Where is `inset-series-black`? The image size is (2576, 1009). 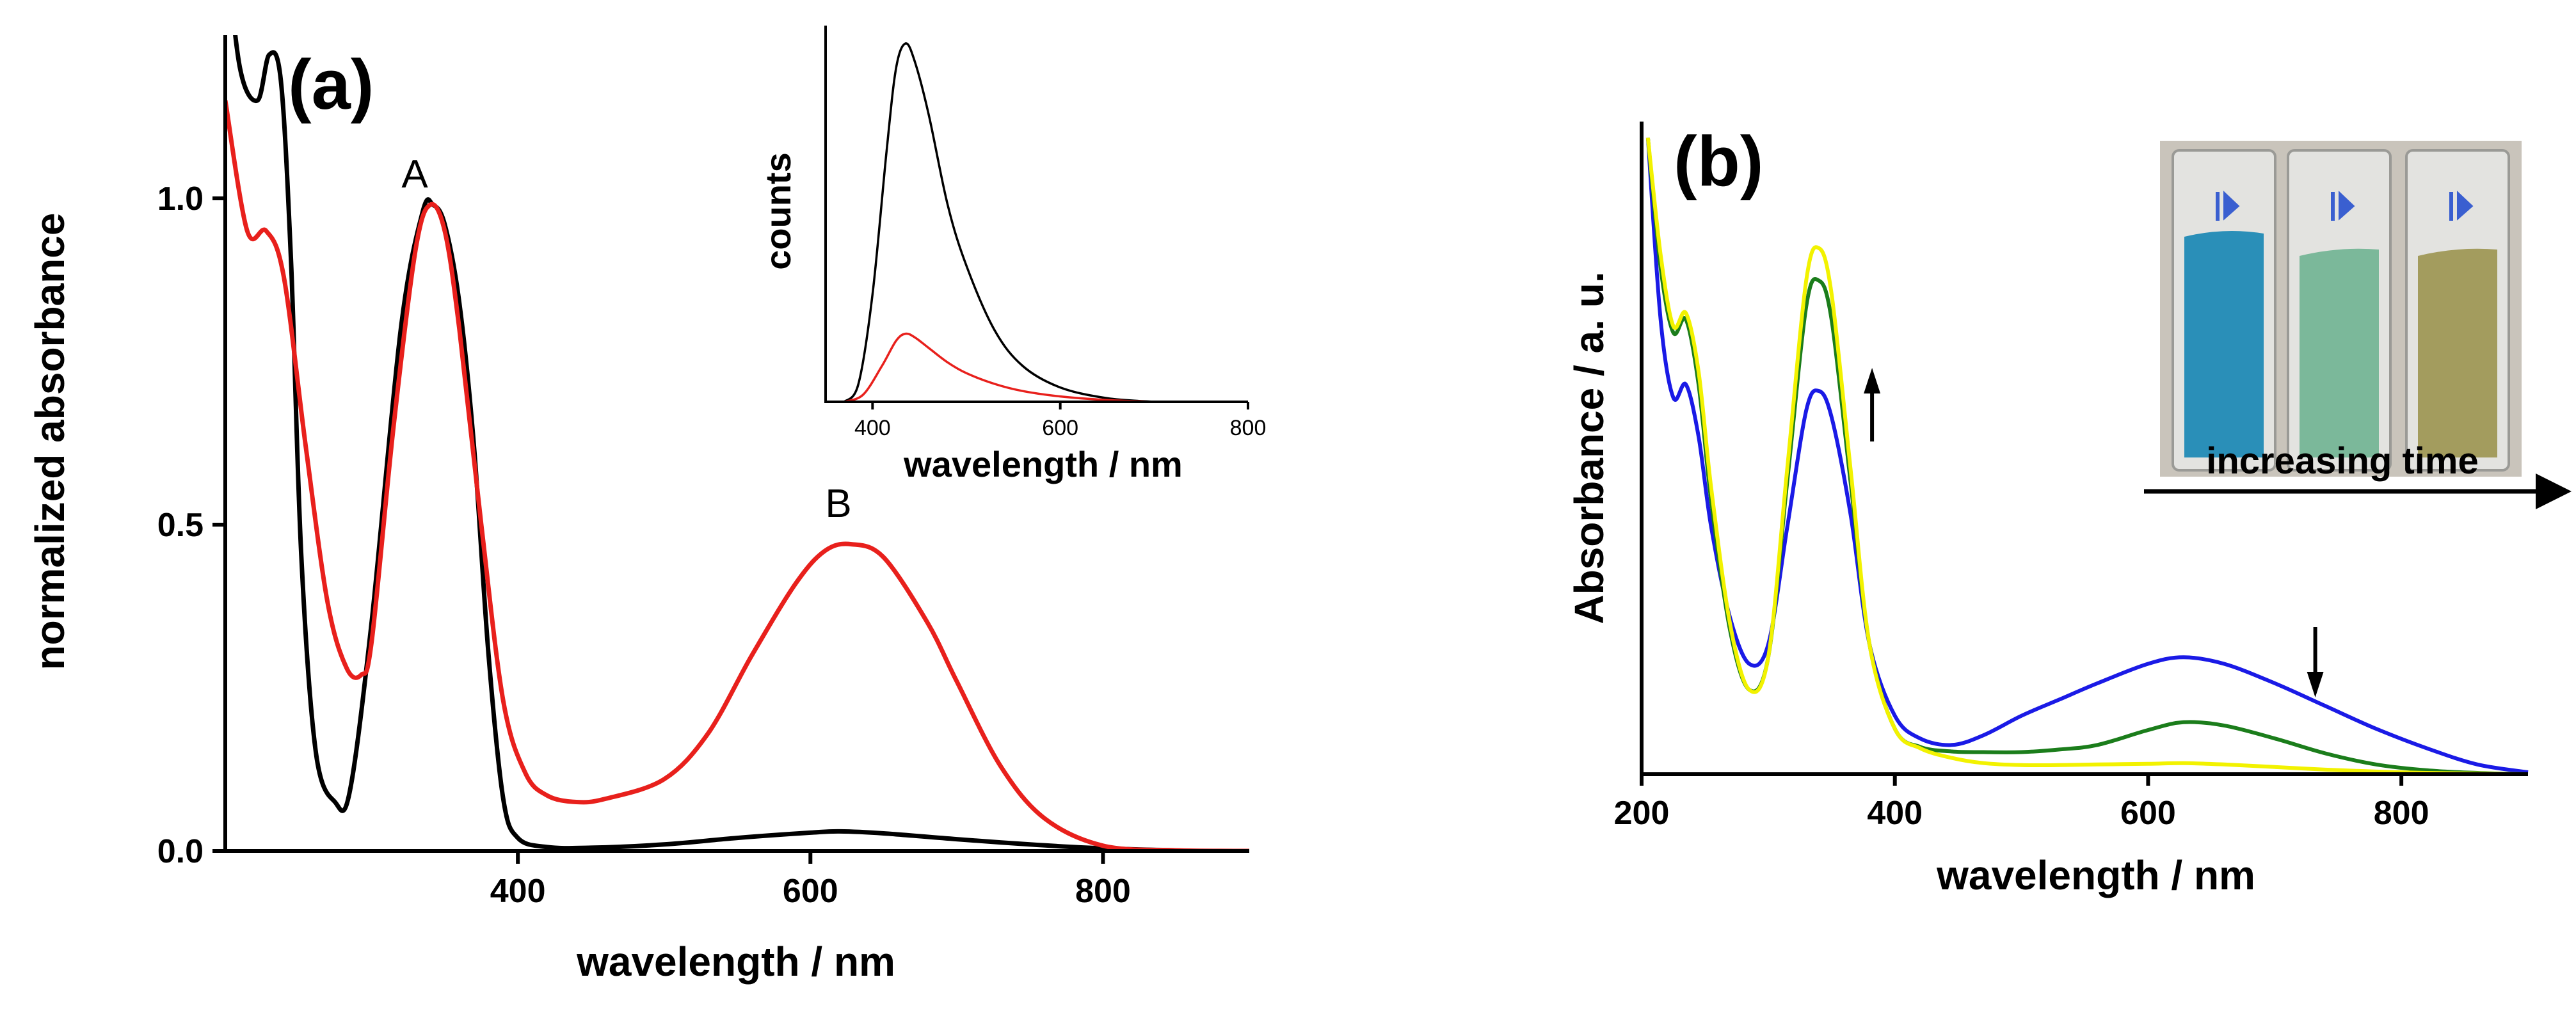 inset-series-black is located at coordinates (999, 223).